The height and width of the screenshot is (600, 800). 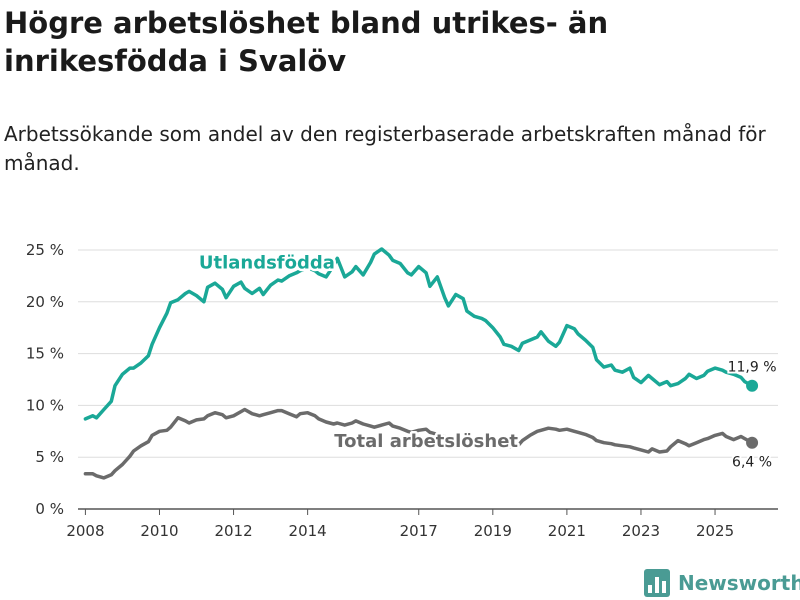 I want to click on series-name-label-0: Utlandsfödda, so click(x=267, y=263).